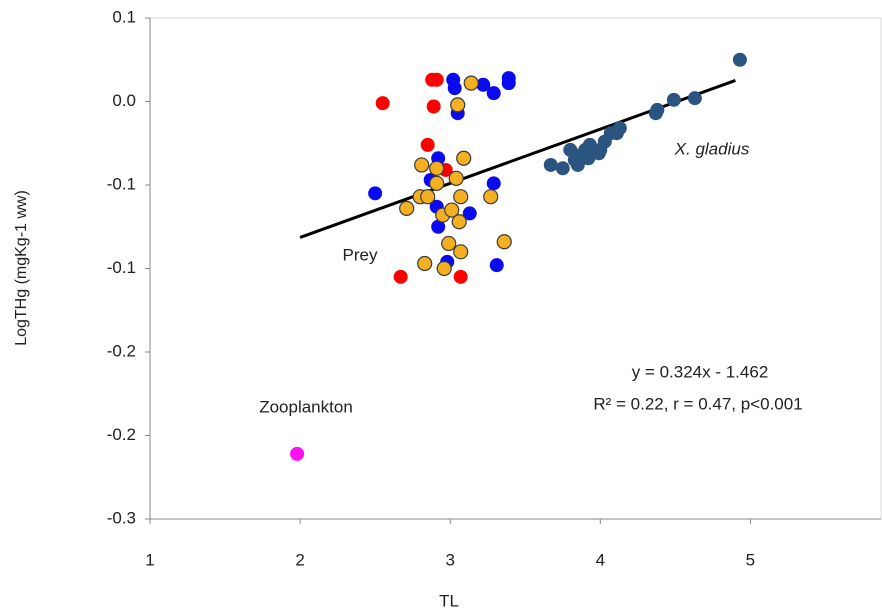 The height and width of the screenshot is (615, 882). I want to click on x-tick-label: 4, so click(600, 559).